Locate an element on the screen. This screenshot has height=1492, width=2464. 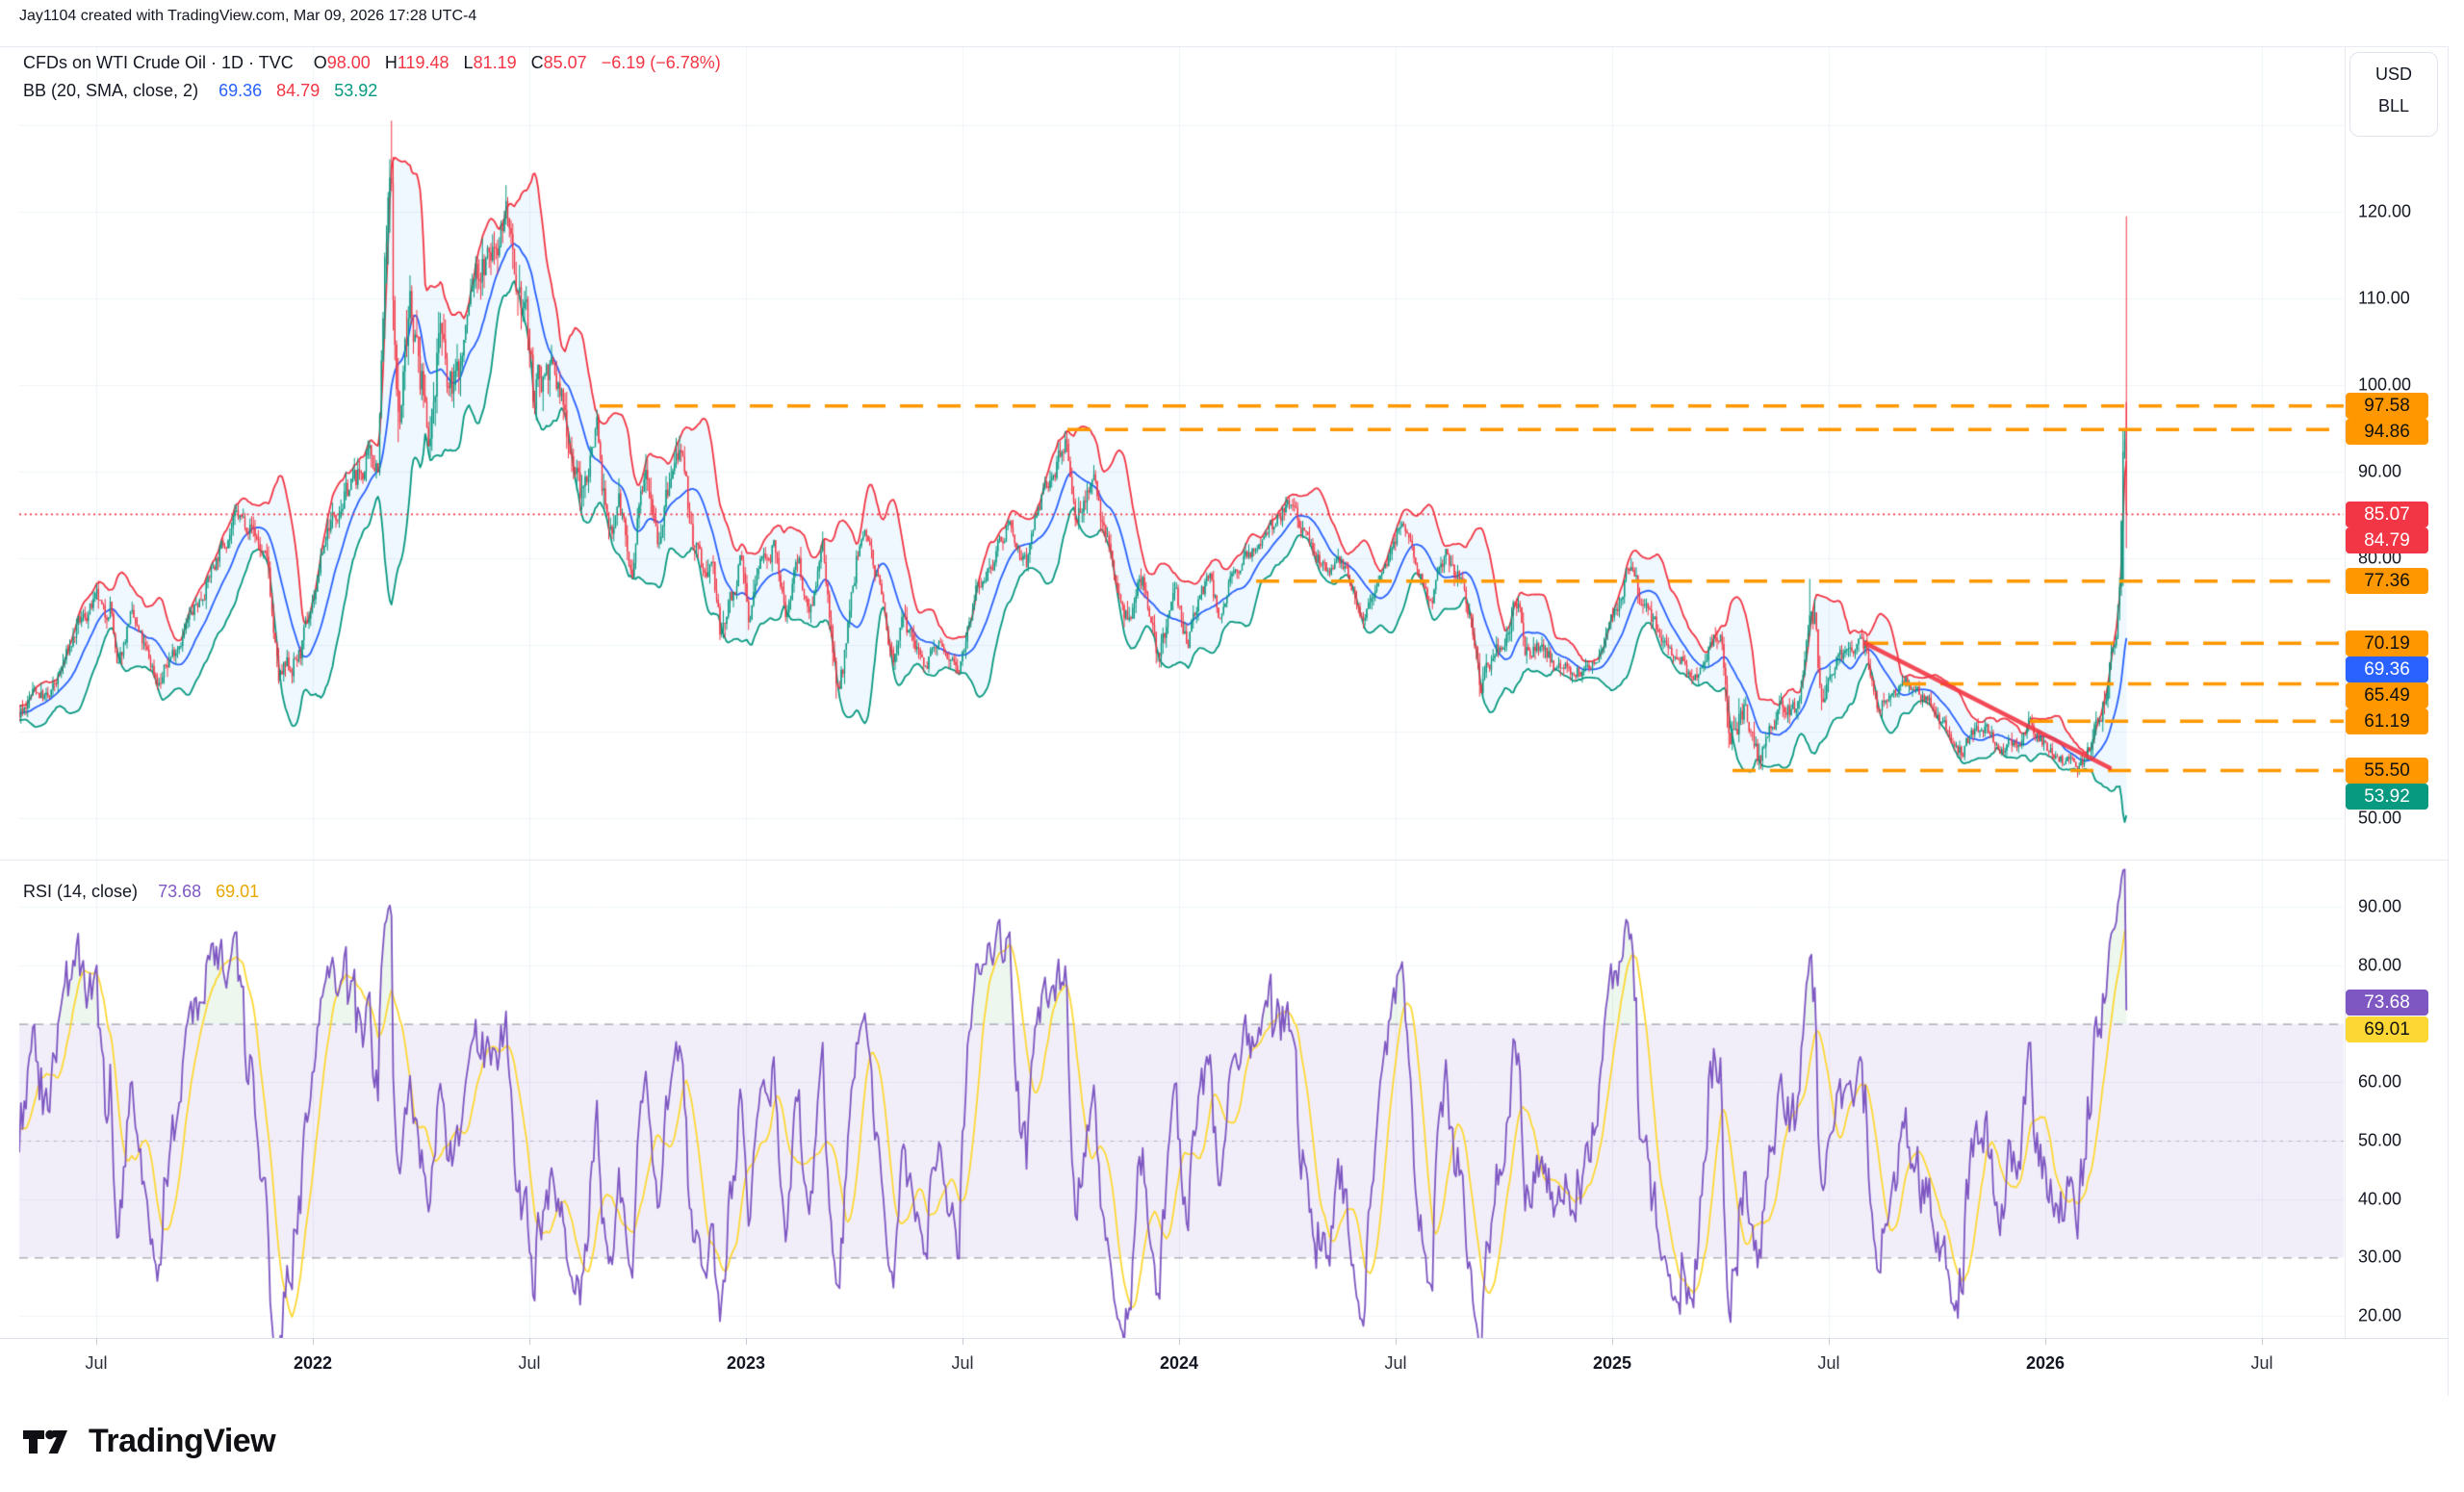
tradingview-wordmark: TradingView is located at coordinates (182, 1441).